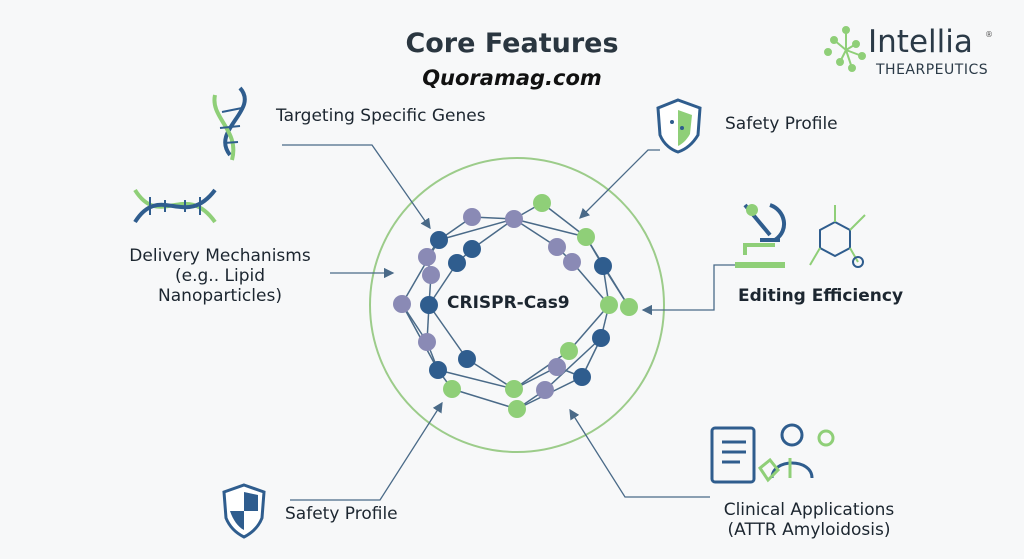  I want to click on shield-icon, so click(244, 511).